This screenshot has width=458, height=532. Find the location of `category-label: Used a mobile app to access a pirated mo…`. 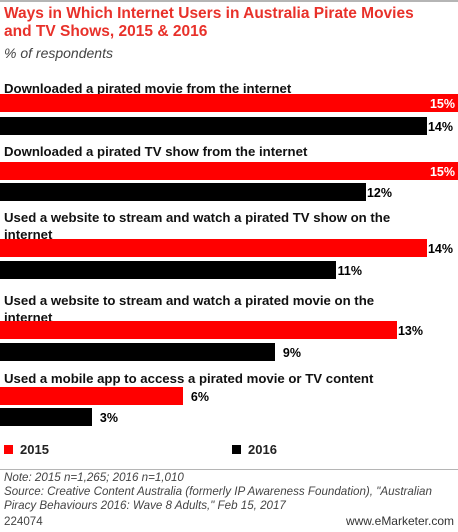

category-label: Used a mobile app to access a pirated mo… is located at coordinates (189, 378).